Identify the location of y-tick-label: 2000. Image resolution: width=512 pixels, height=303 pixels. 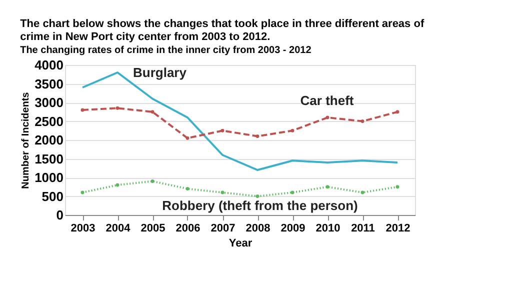
(49, 140).